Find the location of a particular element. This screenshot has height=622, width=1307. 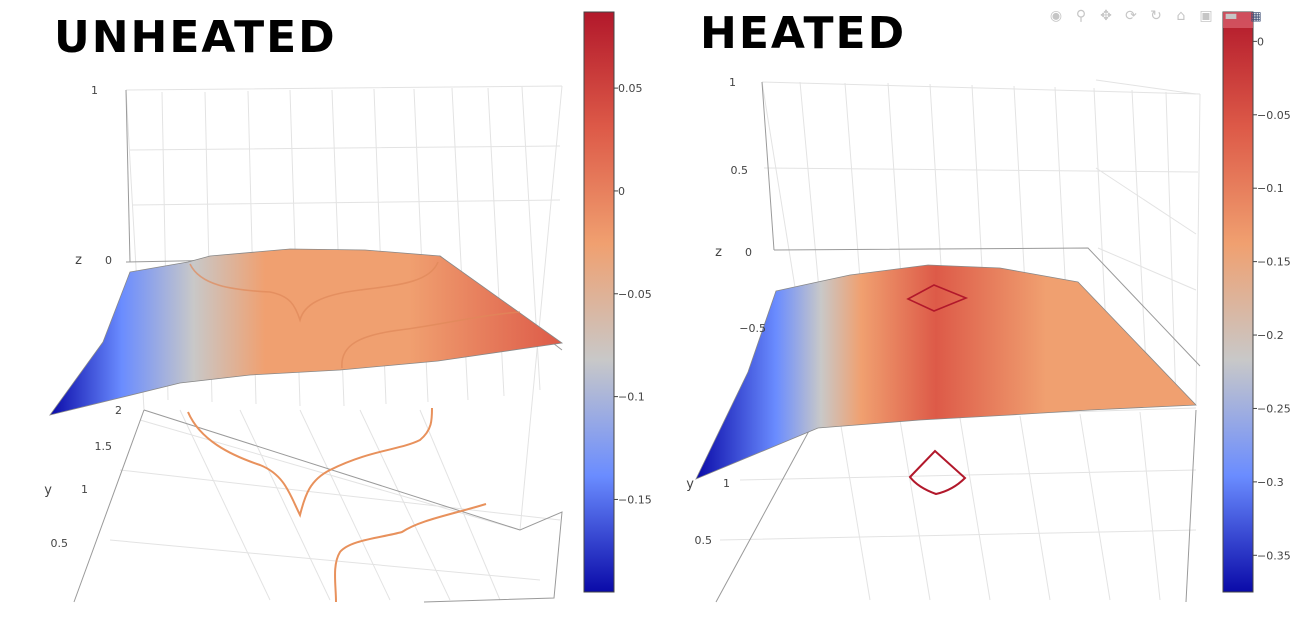

y-tick-2: 2 is located at coordinates (118, 410).